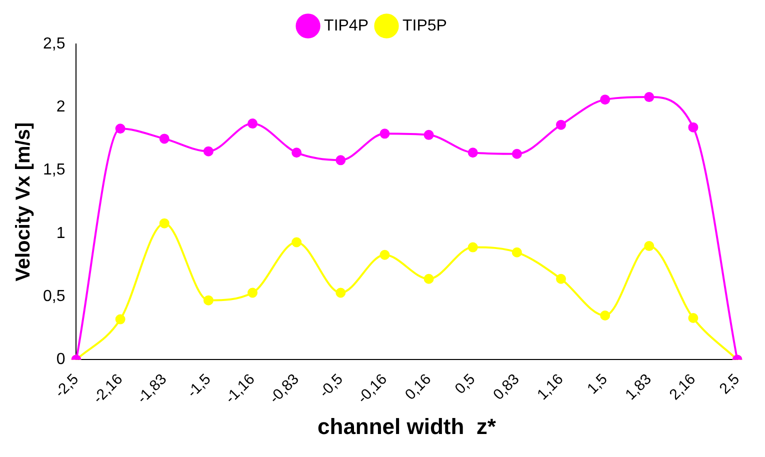 Image resolution: width=765 pixels, height=457 pixels. What do you see at coordinates (407, 426) in the screenshot?
I see `x-axis-title: channel width z*` at bounding box center [407, 426].